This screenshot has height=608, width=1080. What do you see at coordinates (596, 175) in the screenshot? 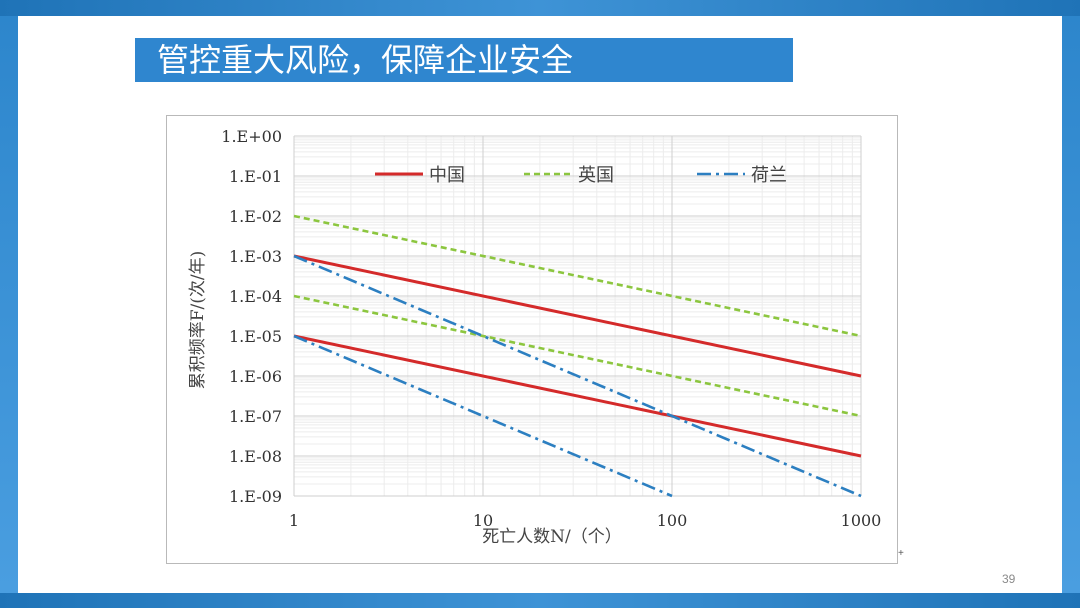
I see `legend-label-2: 英国` at bounding box center [596, 175].